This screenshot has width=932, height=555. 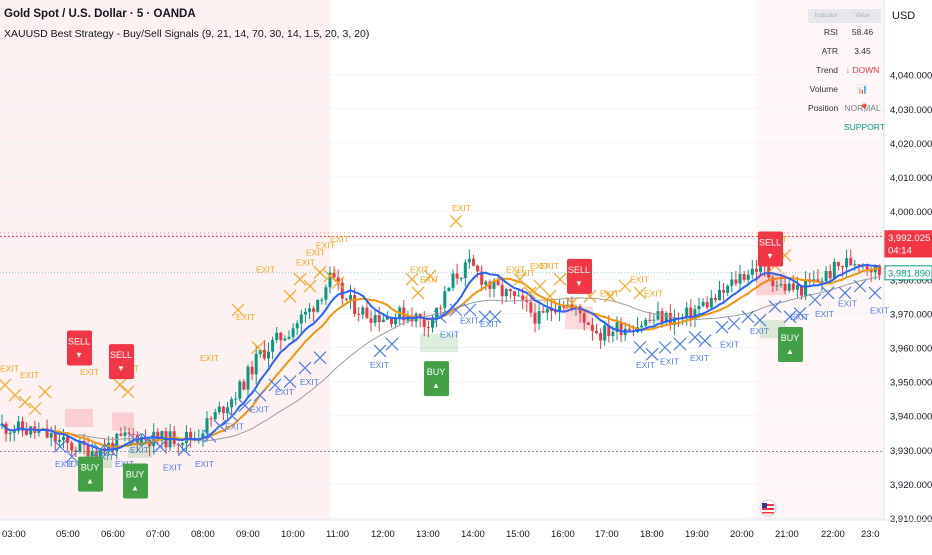 I want to click on price-tick-label: 3,930.000, so click(x=911, y=451).